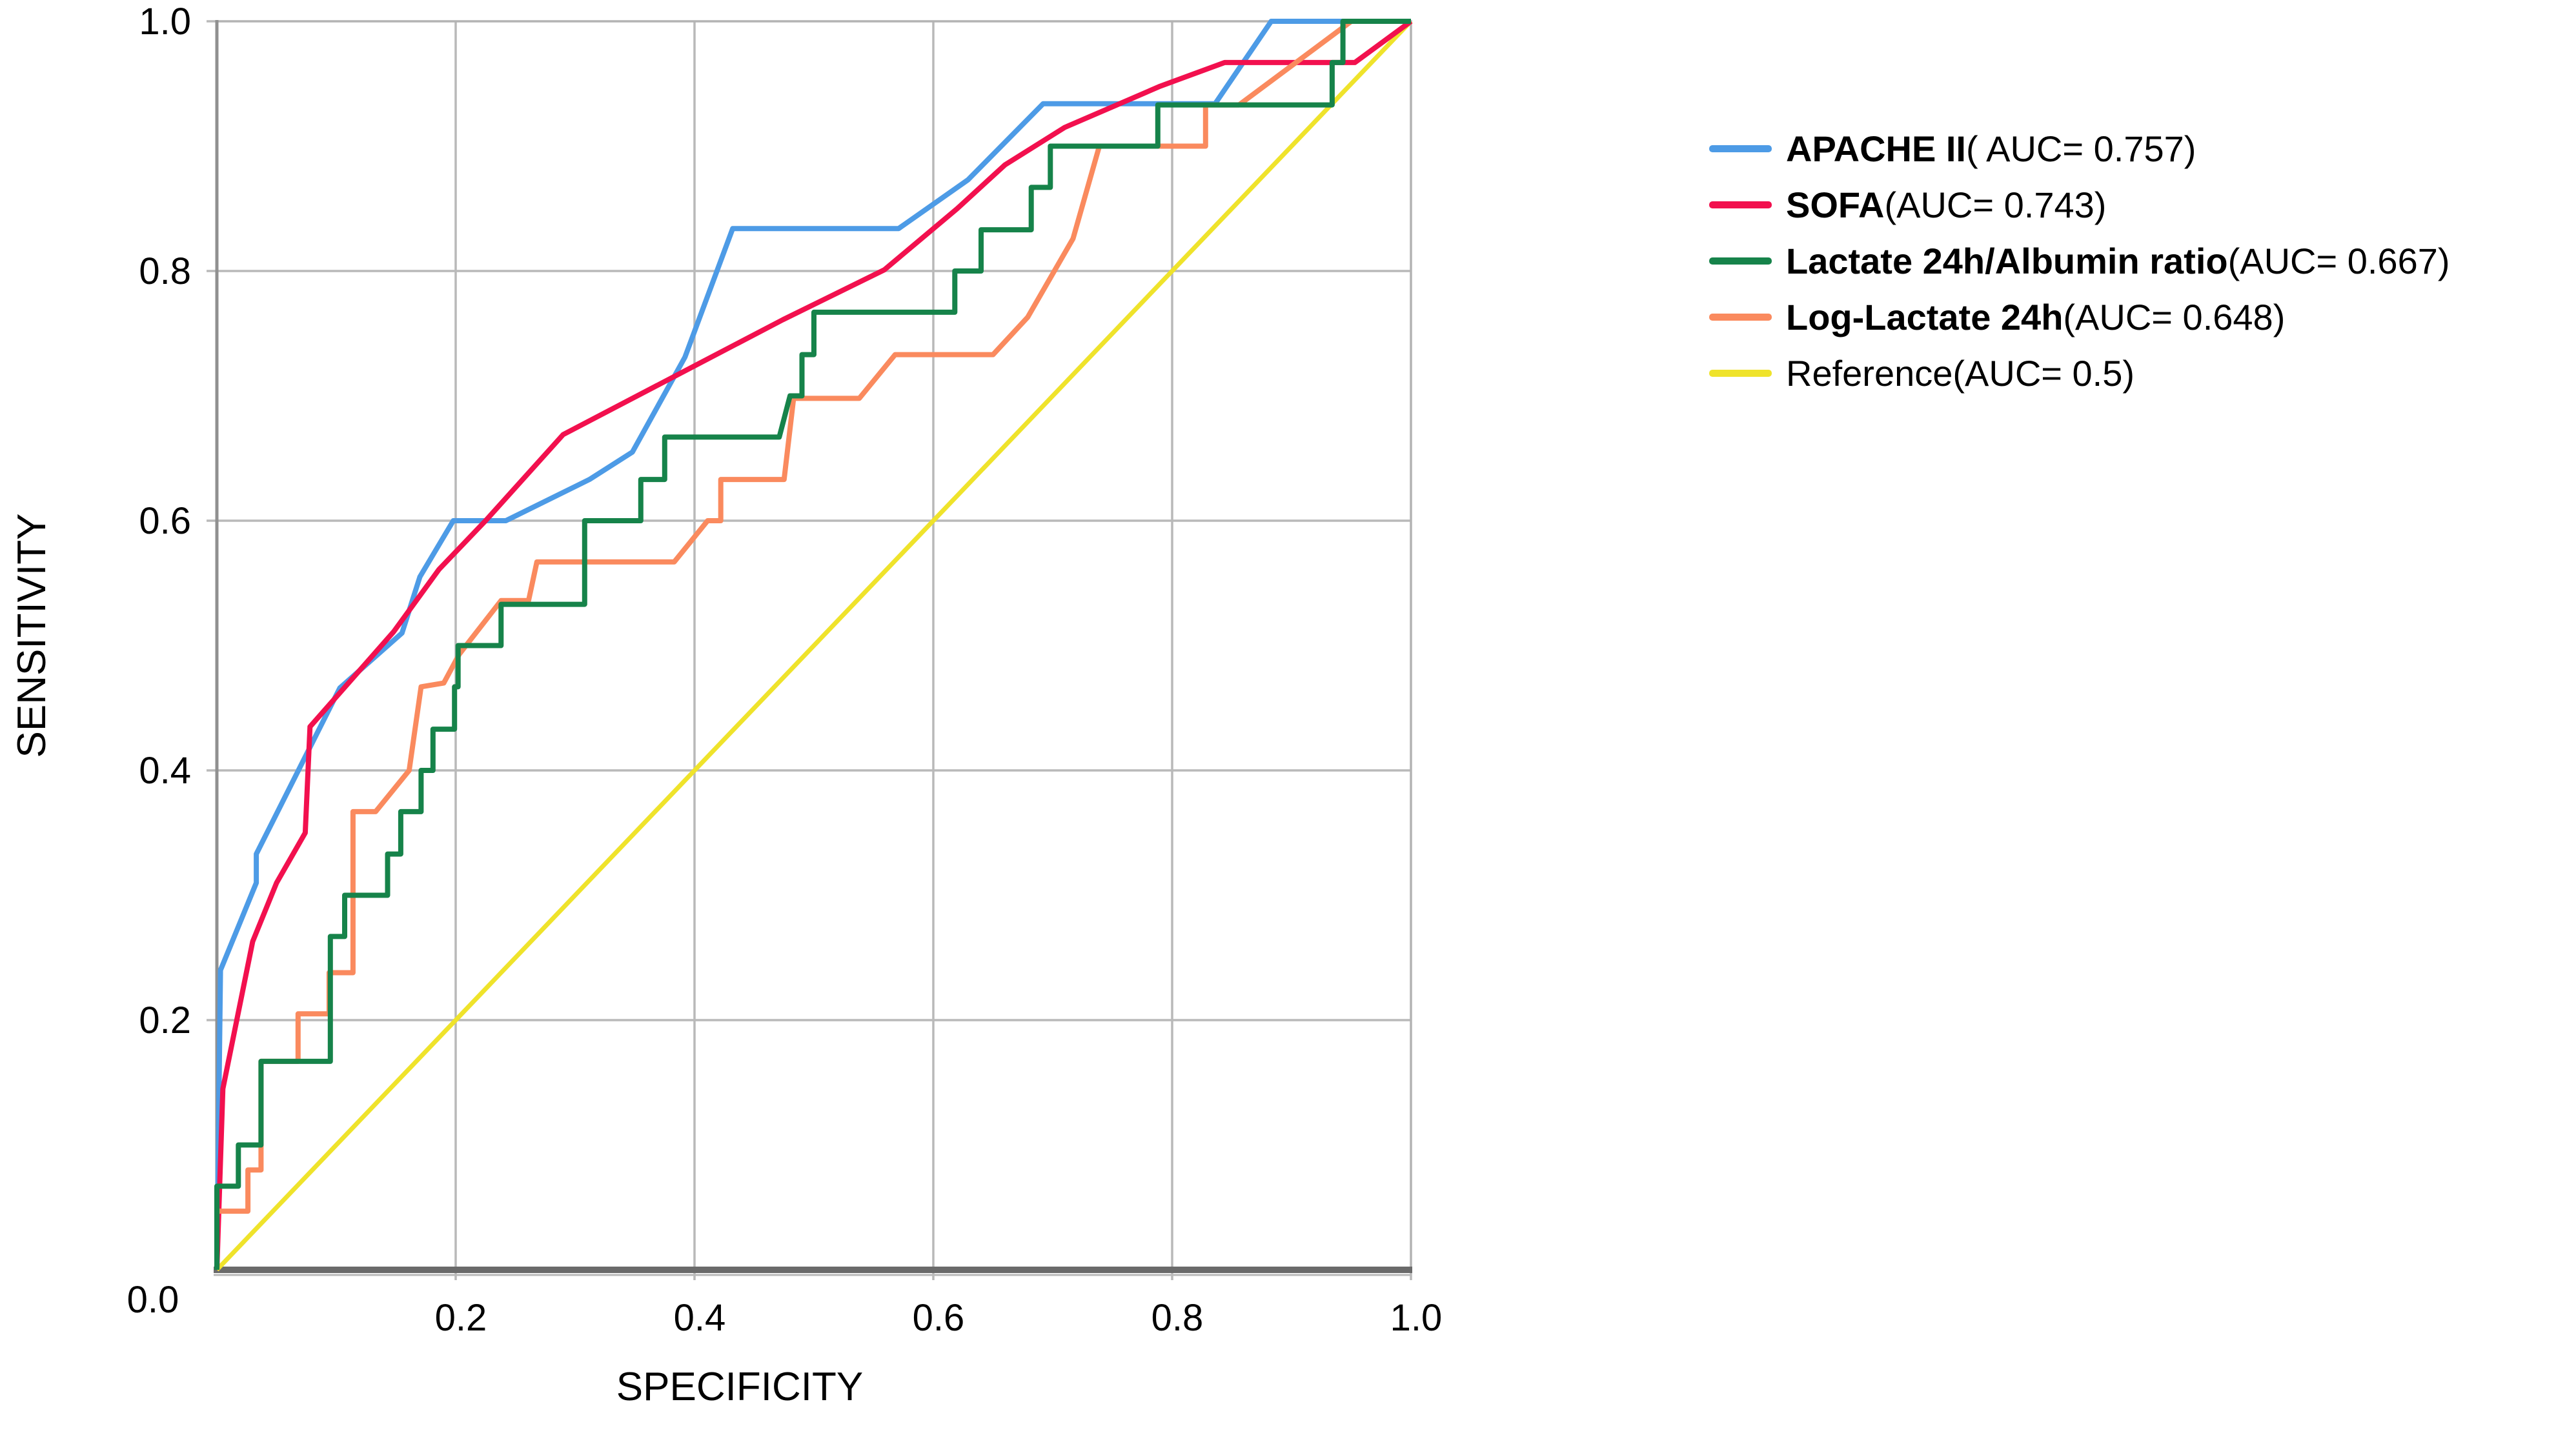  I want to click on y-axis-title: SENSITIVITY, so click(32, 636).